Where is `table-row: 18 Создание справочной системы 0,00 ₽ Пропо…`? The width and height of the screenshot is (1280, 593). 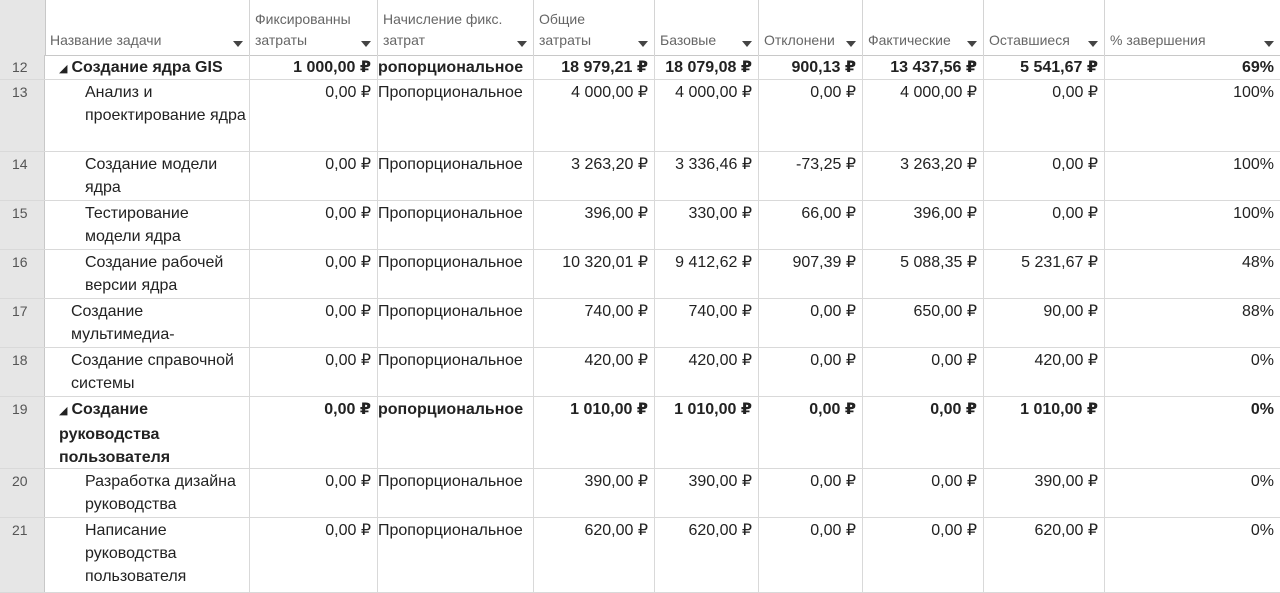
table-row: 18 Создание справочной системы 0,00 ₽ Пропо… is located at coordinates (640, 372).